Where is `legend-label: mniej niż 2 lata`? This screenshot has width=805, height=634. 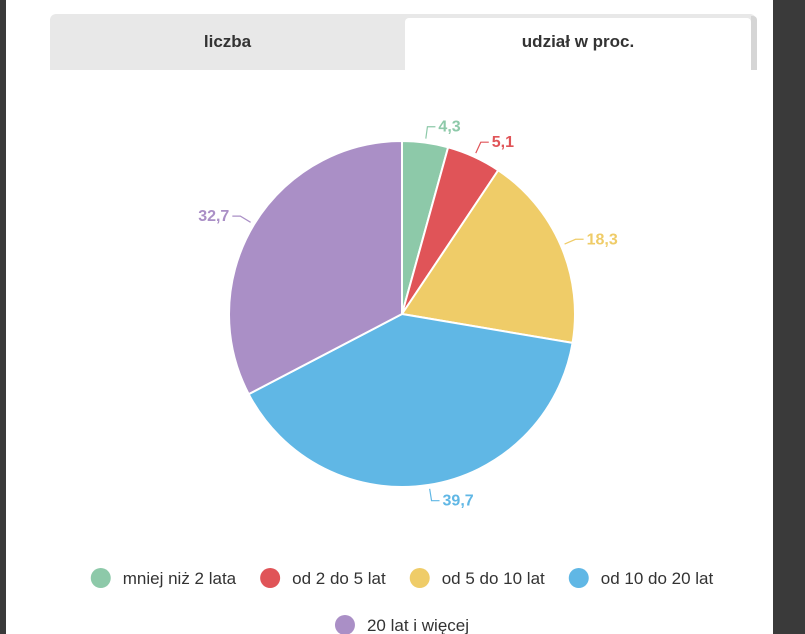 legend-label: mniej niż 2 lata is located at coordinates (180, 578).